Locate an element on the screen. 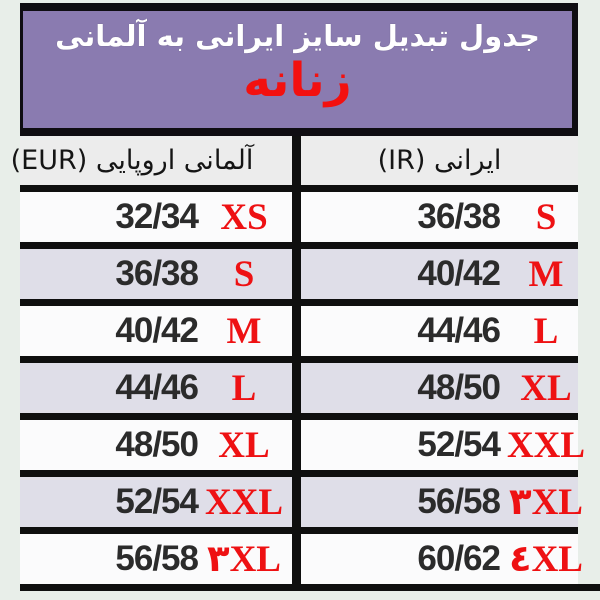  eur-size-letter: XXL is located at coordinates (244, 502).